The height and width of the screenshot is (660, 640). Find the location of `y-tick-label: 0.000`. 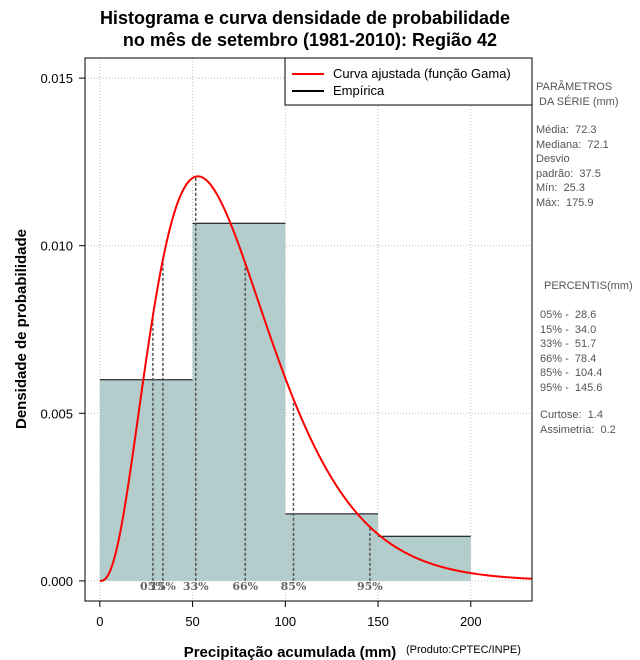

y-tick-label: 0.000 is located at coordinates (56, 581).